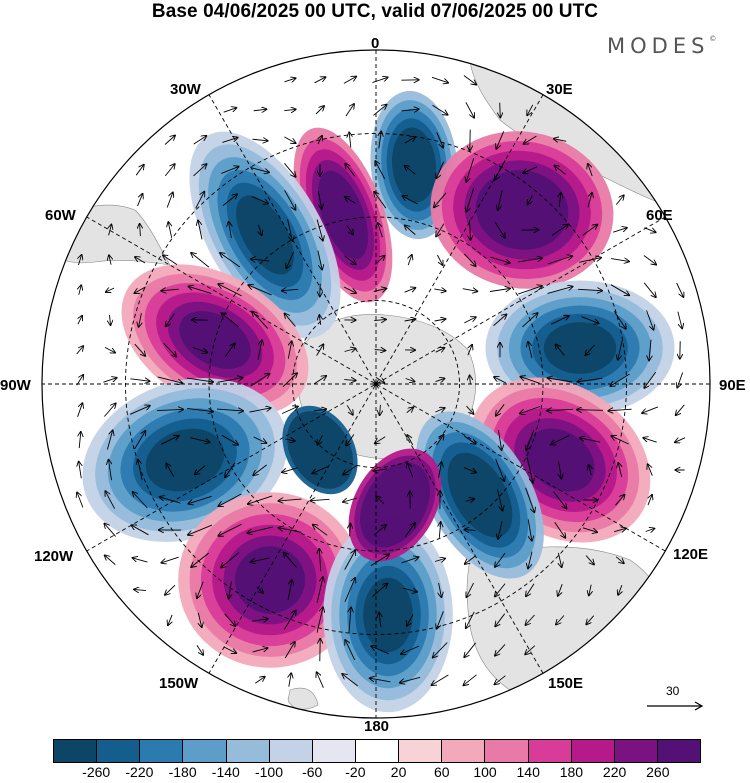 The image size is (750, 783). What do you see at coordinates (480, 495) in the screenshot?
I see `anomaly-center-low-140e` at bounding box center [480, 495].